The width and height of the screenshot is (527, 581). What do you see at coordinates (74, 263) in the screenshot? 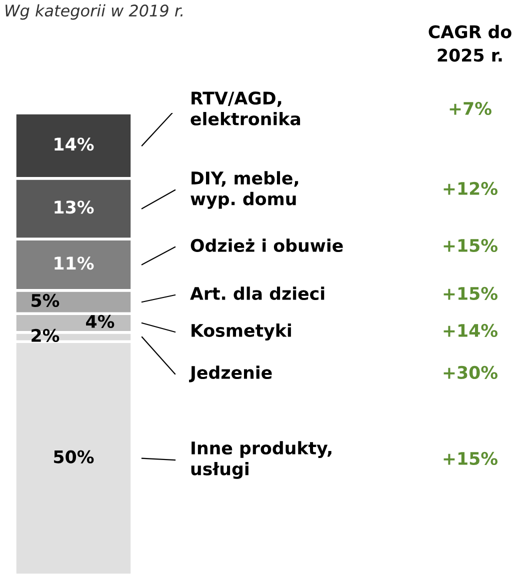
I see `data-label: 11%` at bounding box center [74, 263].